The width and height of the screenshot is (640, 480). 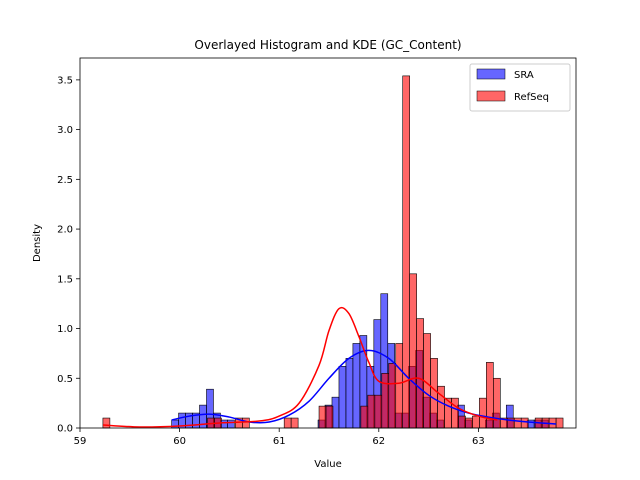 I want to click on y-tick-label: 1.5, so click(x=65, y=279).